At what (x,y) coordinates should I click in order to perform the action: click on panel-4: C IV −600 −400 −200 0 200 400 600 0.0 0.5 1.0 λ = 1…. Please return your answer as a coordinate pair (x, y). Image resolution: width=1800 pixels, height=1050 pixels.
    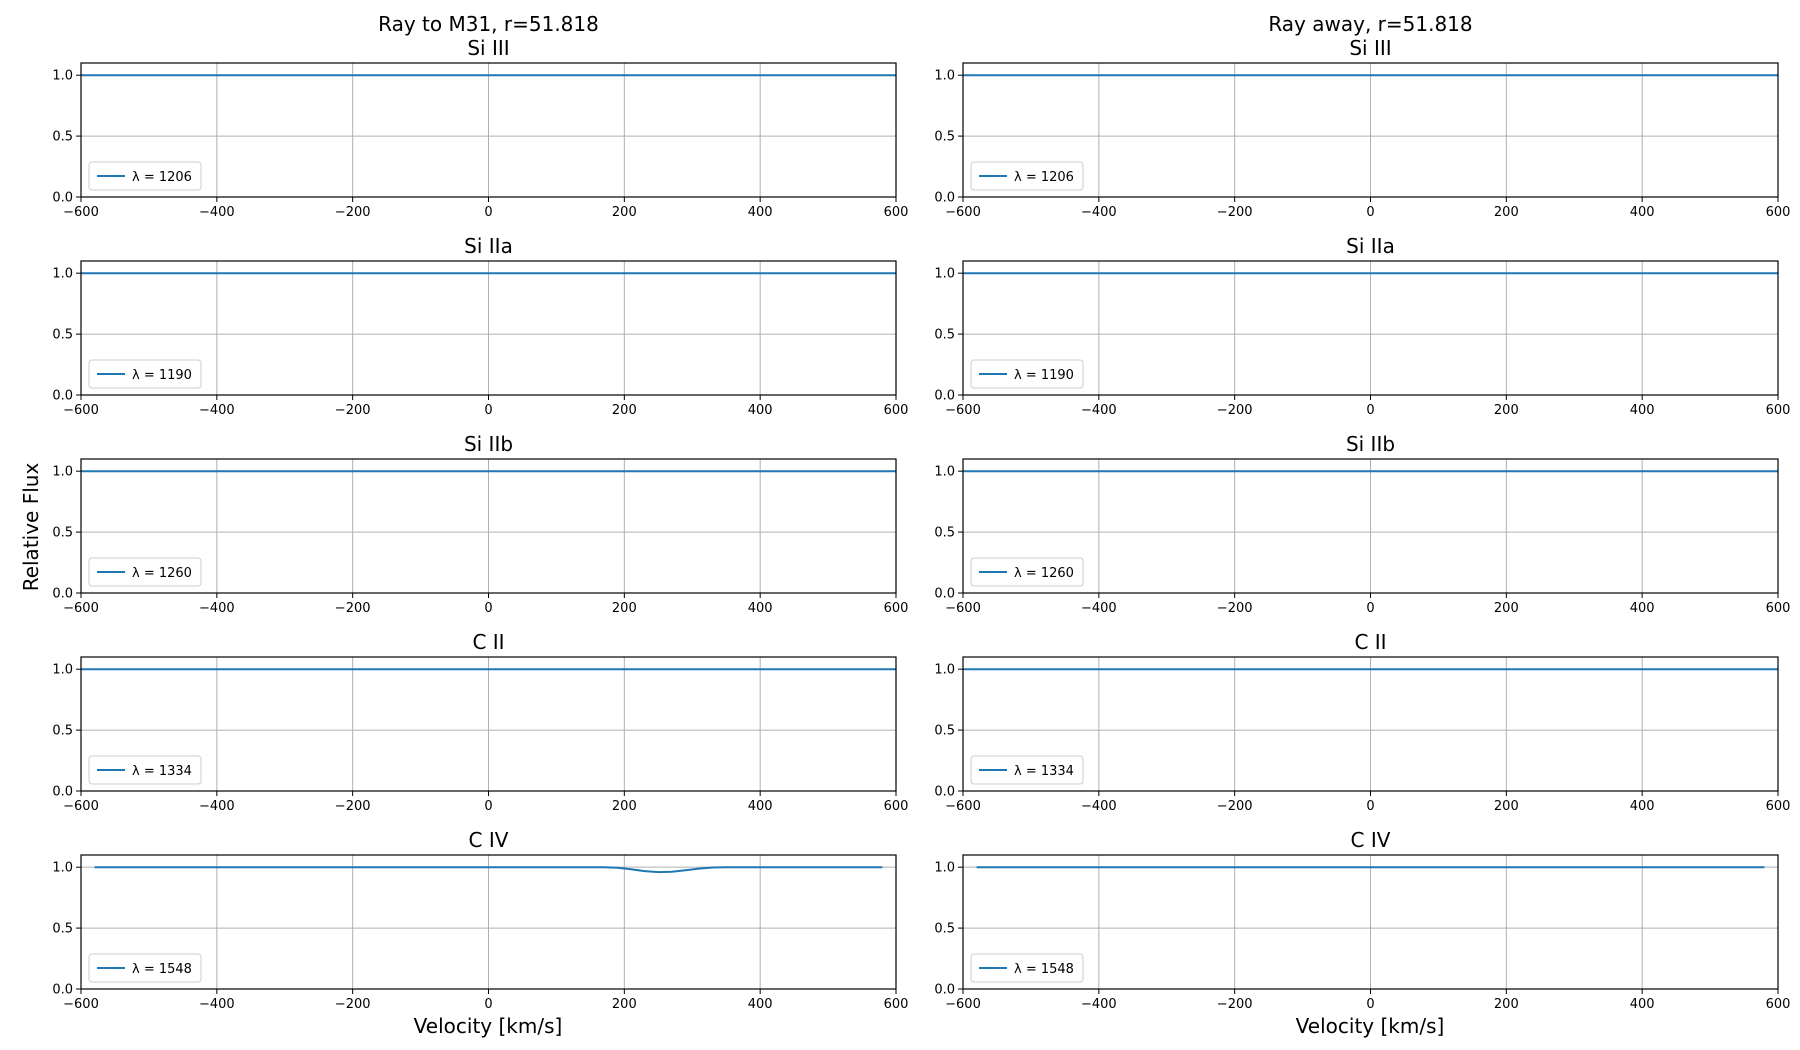
    Looking at the image, I should click on (480, 920).